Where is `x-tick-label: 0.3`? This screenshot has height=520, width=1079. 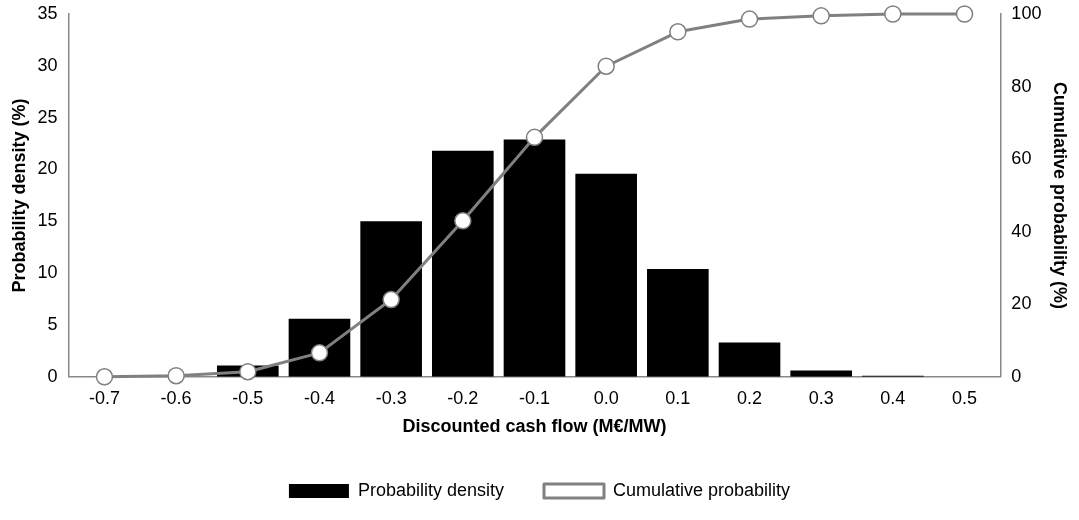
x-tick-label: 0.3 is located at coordinates (821, 397).